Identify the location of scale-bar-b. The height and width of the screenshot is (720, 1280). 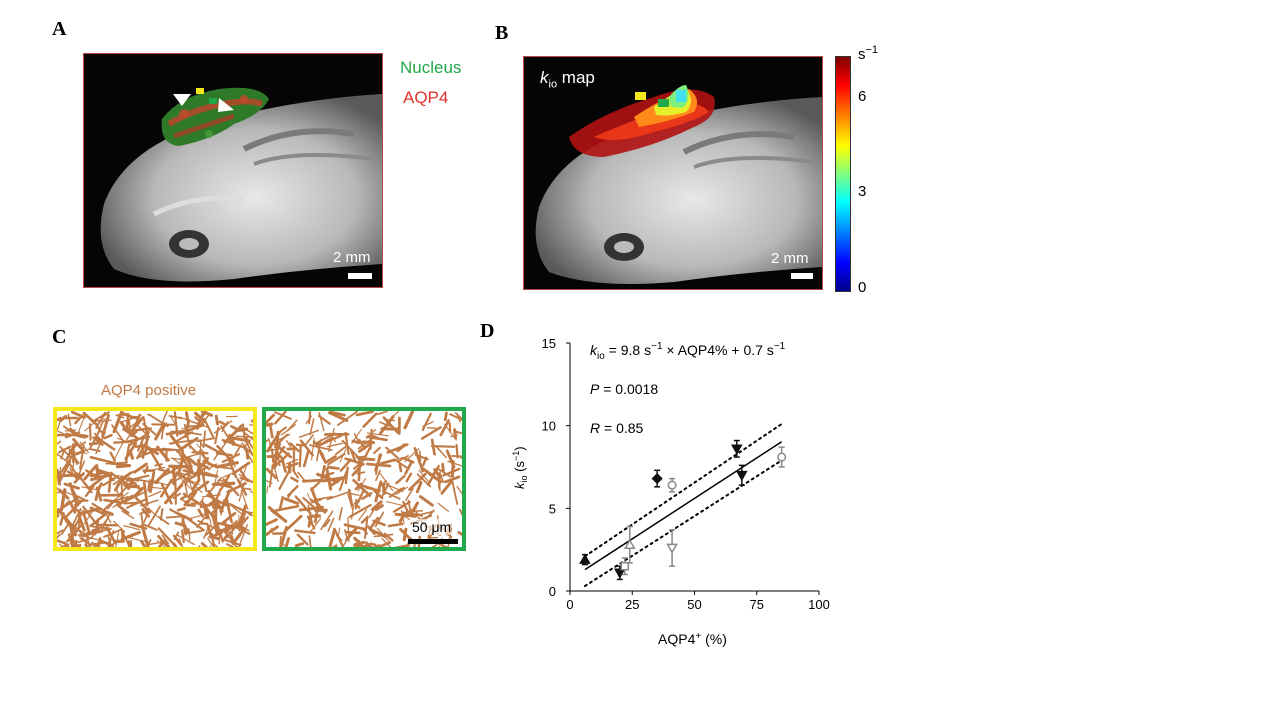
(802, 276).